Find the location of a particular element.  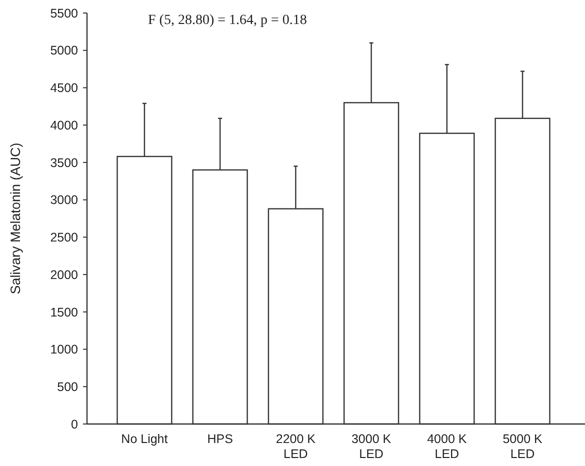

x-tick-label: 4000 K LED is located at coordinates (447, 446).